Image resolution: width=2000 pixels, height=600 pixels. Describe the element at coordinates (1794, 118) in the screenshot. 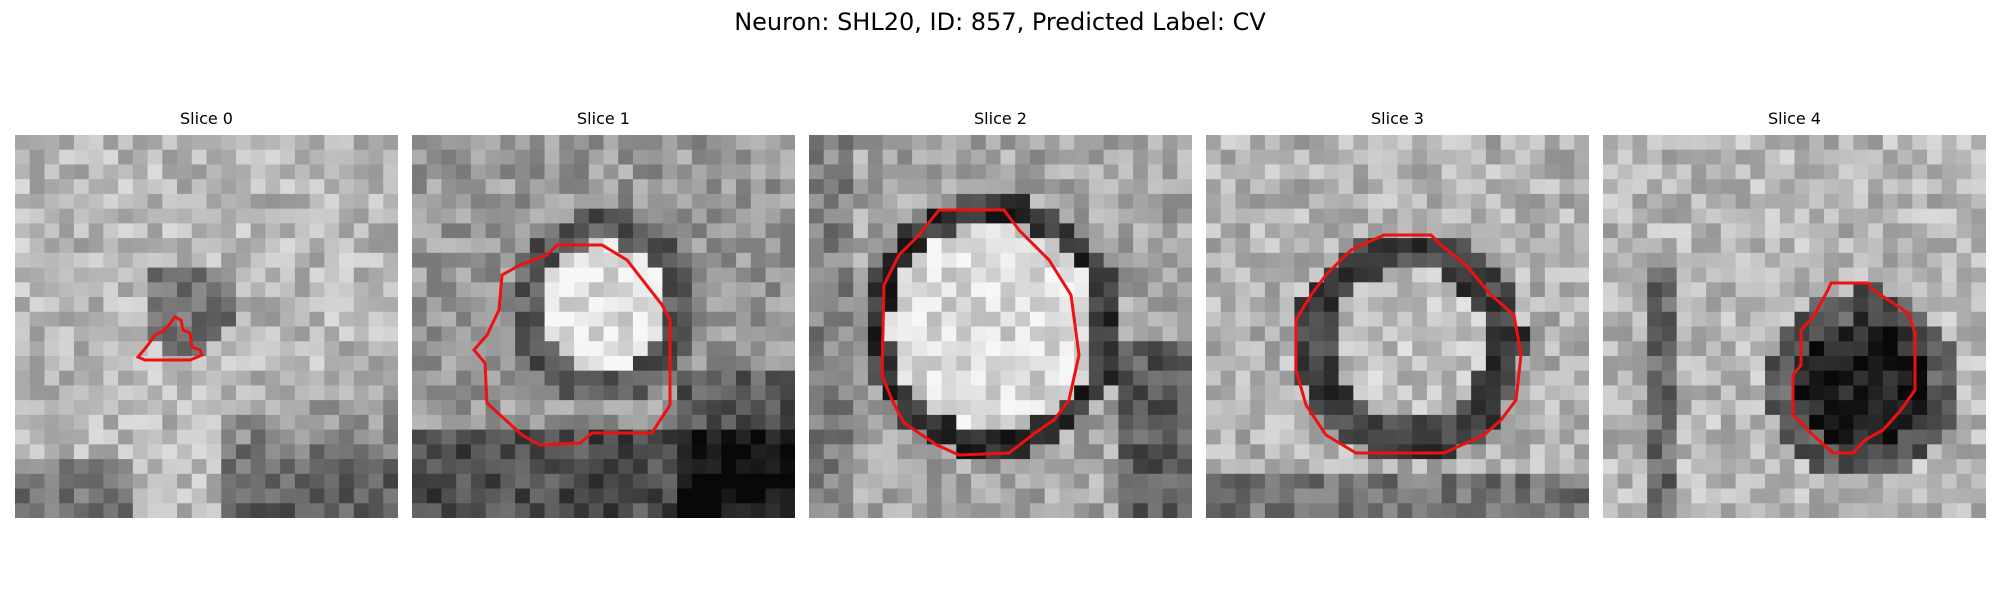

I see `slice-title: Slice 4` at that location.